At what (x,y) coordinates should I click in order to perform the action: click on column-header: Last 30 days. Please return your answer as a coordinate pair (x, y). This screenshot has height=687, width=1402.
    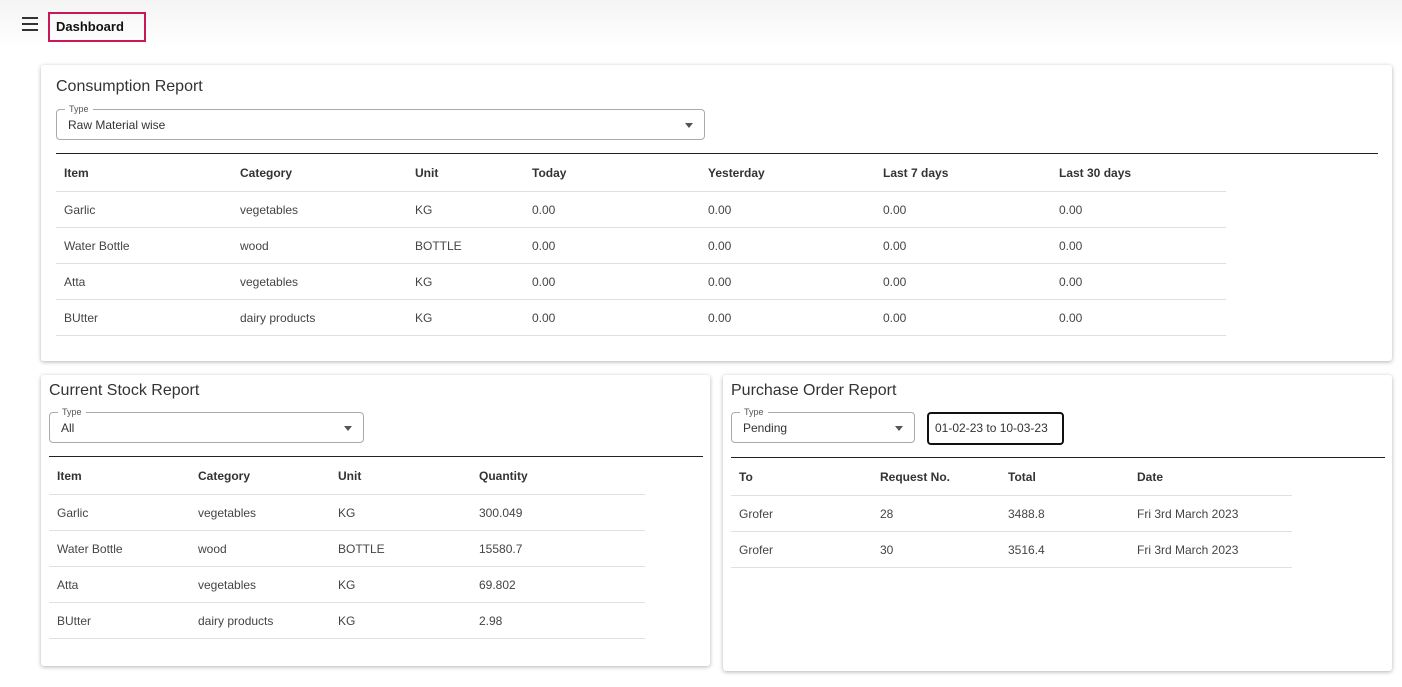
    Looking at the image, I should click on (1138, 173).